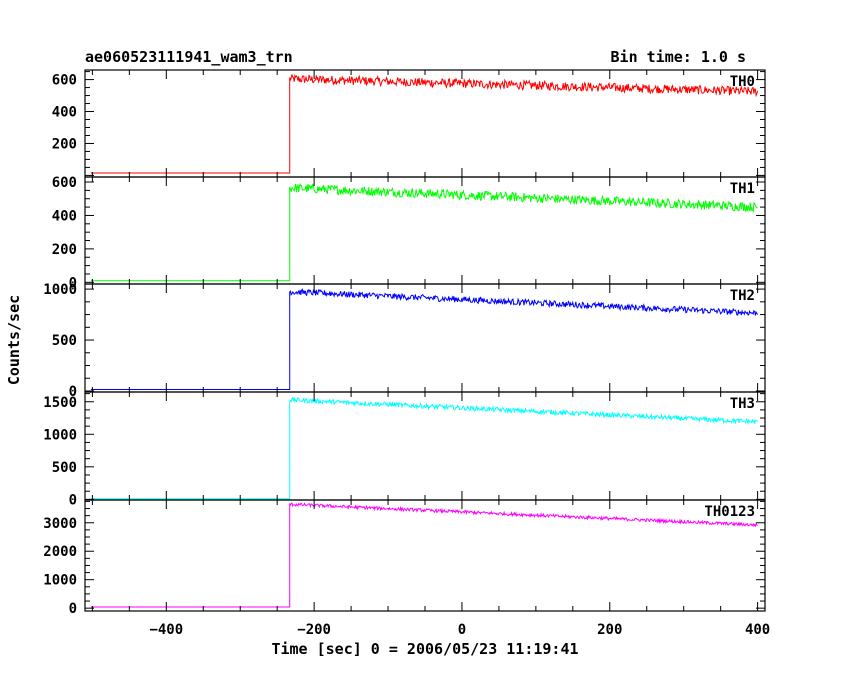 Image resolution: width=850 pixels, height=680 pixels. Describe the element at coordinates (424, 448) in the screenshot. I see `series-line-th3` at that location.